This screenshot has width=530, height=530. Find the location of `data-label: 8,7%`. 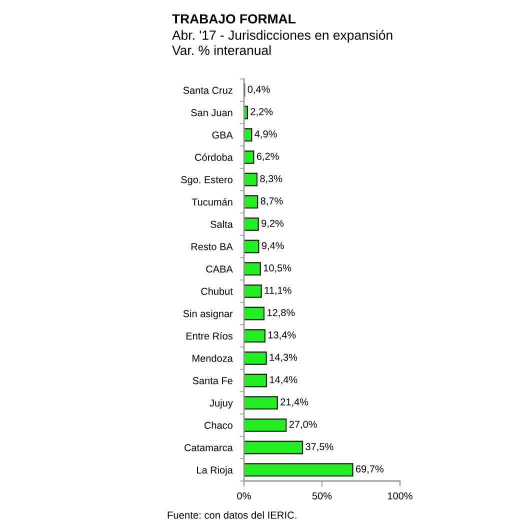

data-label: 8,7% is located at coordinates (271, 201).